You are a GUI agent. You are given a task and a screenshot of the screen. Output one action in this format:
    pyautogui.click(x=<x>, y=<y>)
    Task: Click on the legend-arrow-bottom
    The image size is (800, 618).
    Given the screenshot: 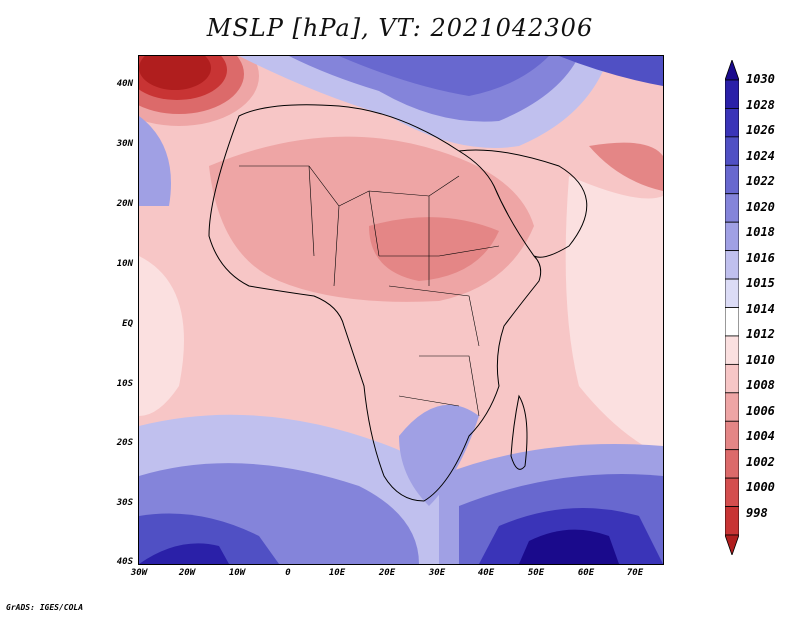 What is the action you would take?
    pyautogui.click(x=732, y=544)
    